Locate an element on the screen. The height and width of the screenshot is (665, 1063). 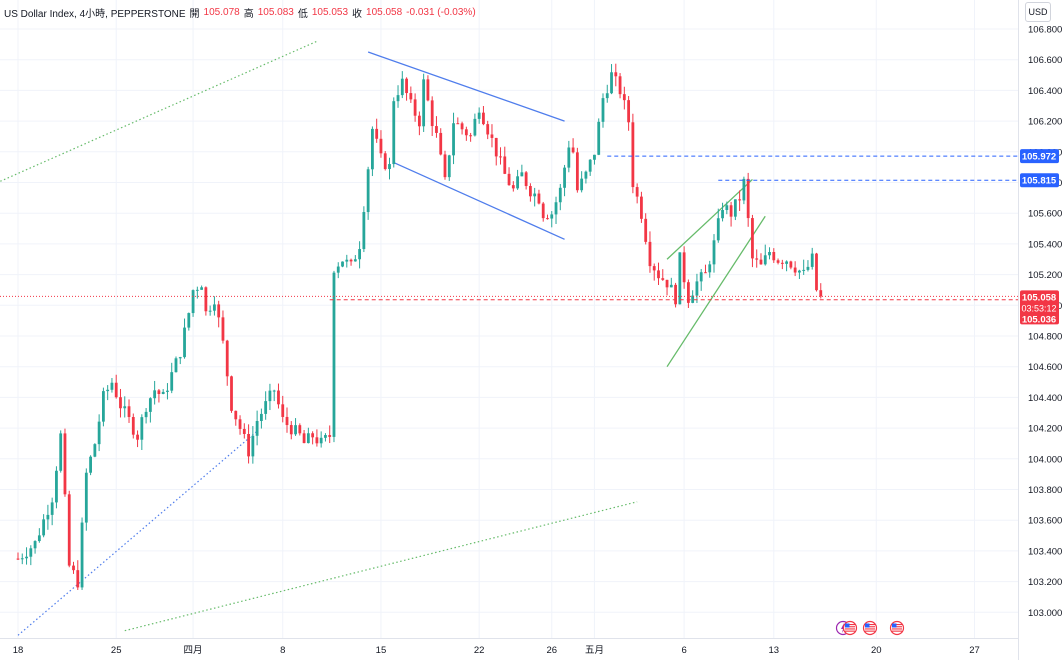
price-tag-bid: 105.036 is located at coordinates (1039, 319).